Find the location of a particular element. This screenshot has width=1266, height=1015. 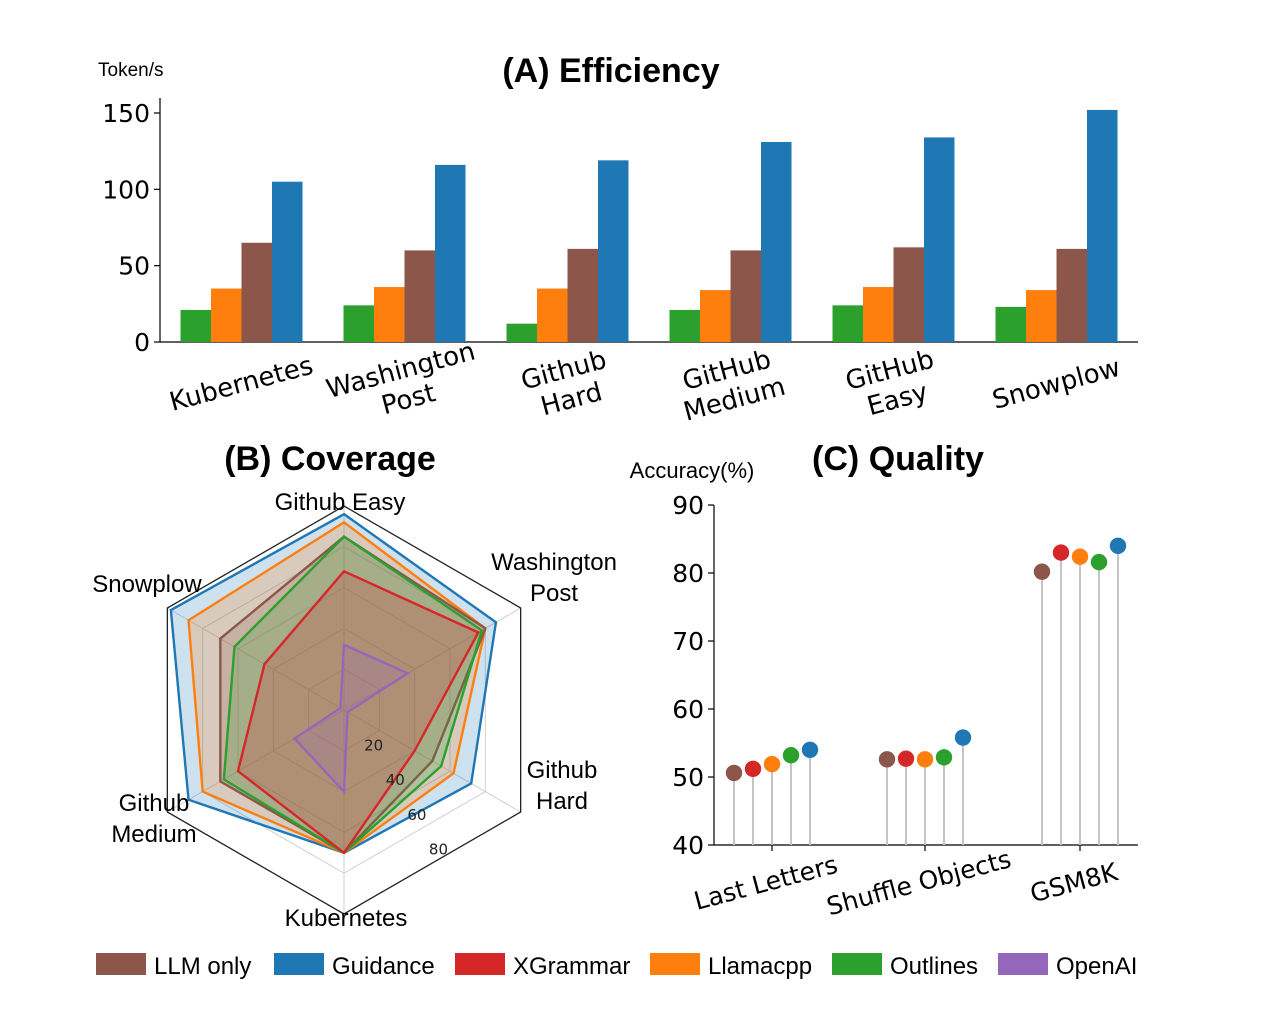

radar-radial-tick-label: 80 is located at coordinates (438, 849).